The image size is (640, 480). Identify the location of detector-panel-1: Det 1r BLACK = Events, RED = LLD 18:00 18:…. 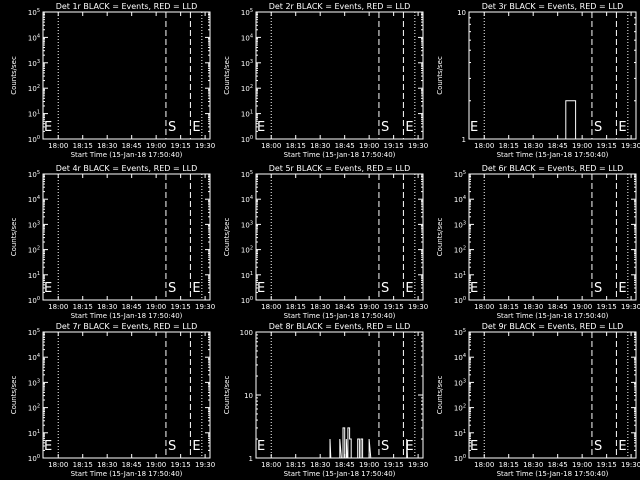
(112, 80).